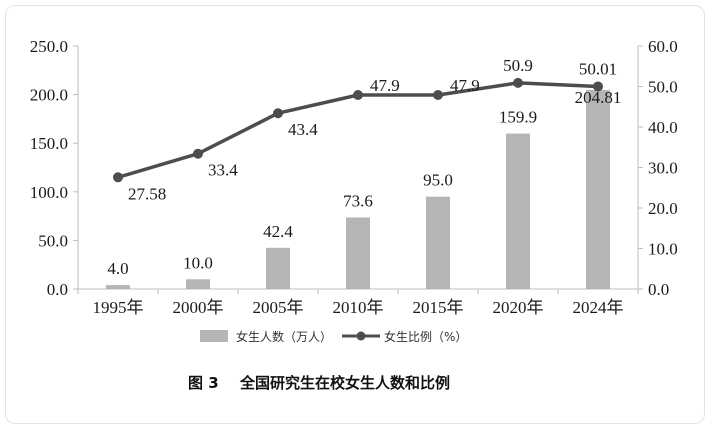 The width and height of the screenshot is (712, 431). Describe the element at coordinates (663, 127) in the screenshot. I see `y-right-tick-label: 40.0` at that location.